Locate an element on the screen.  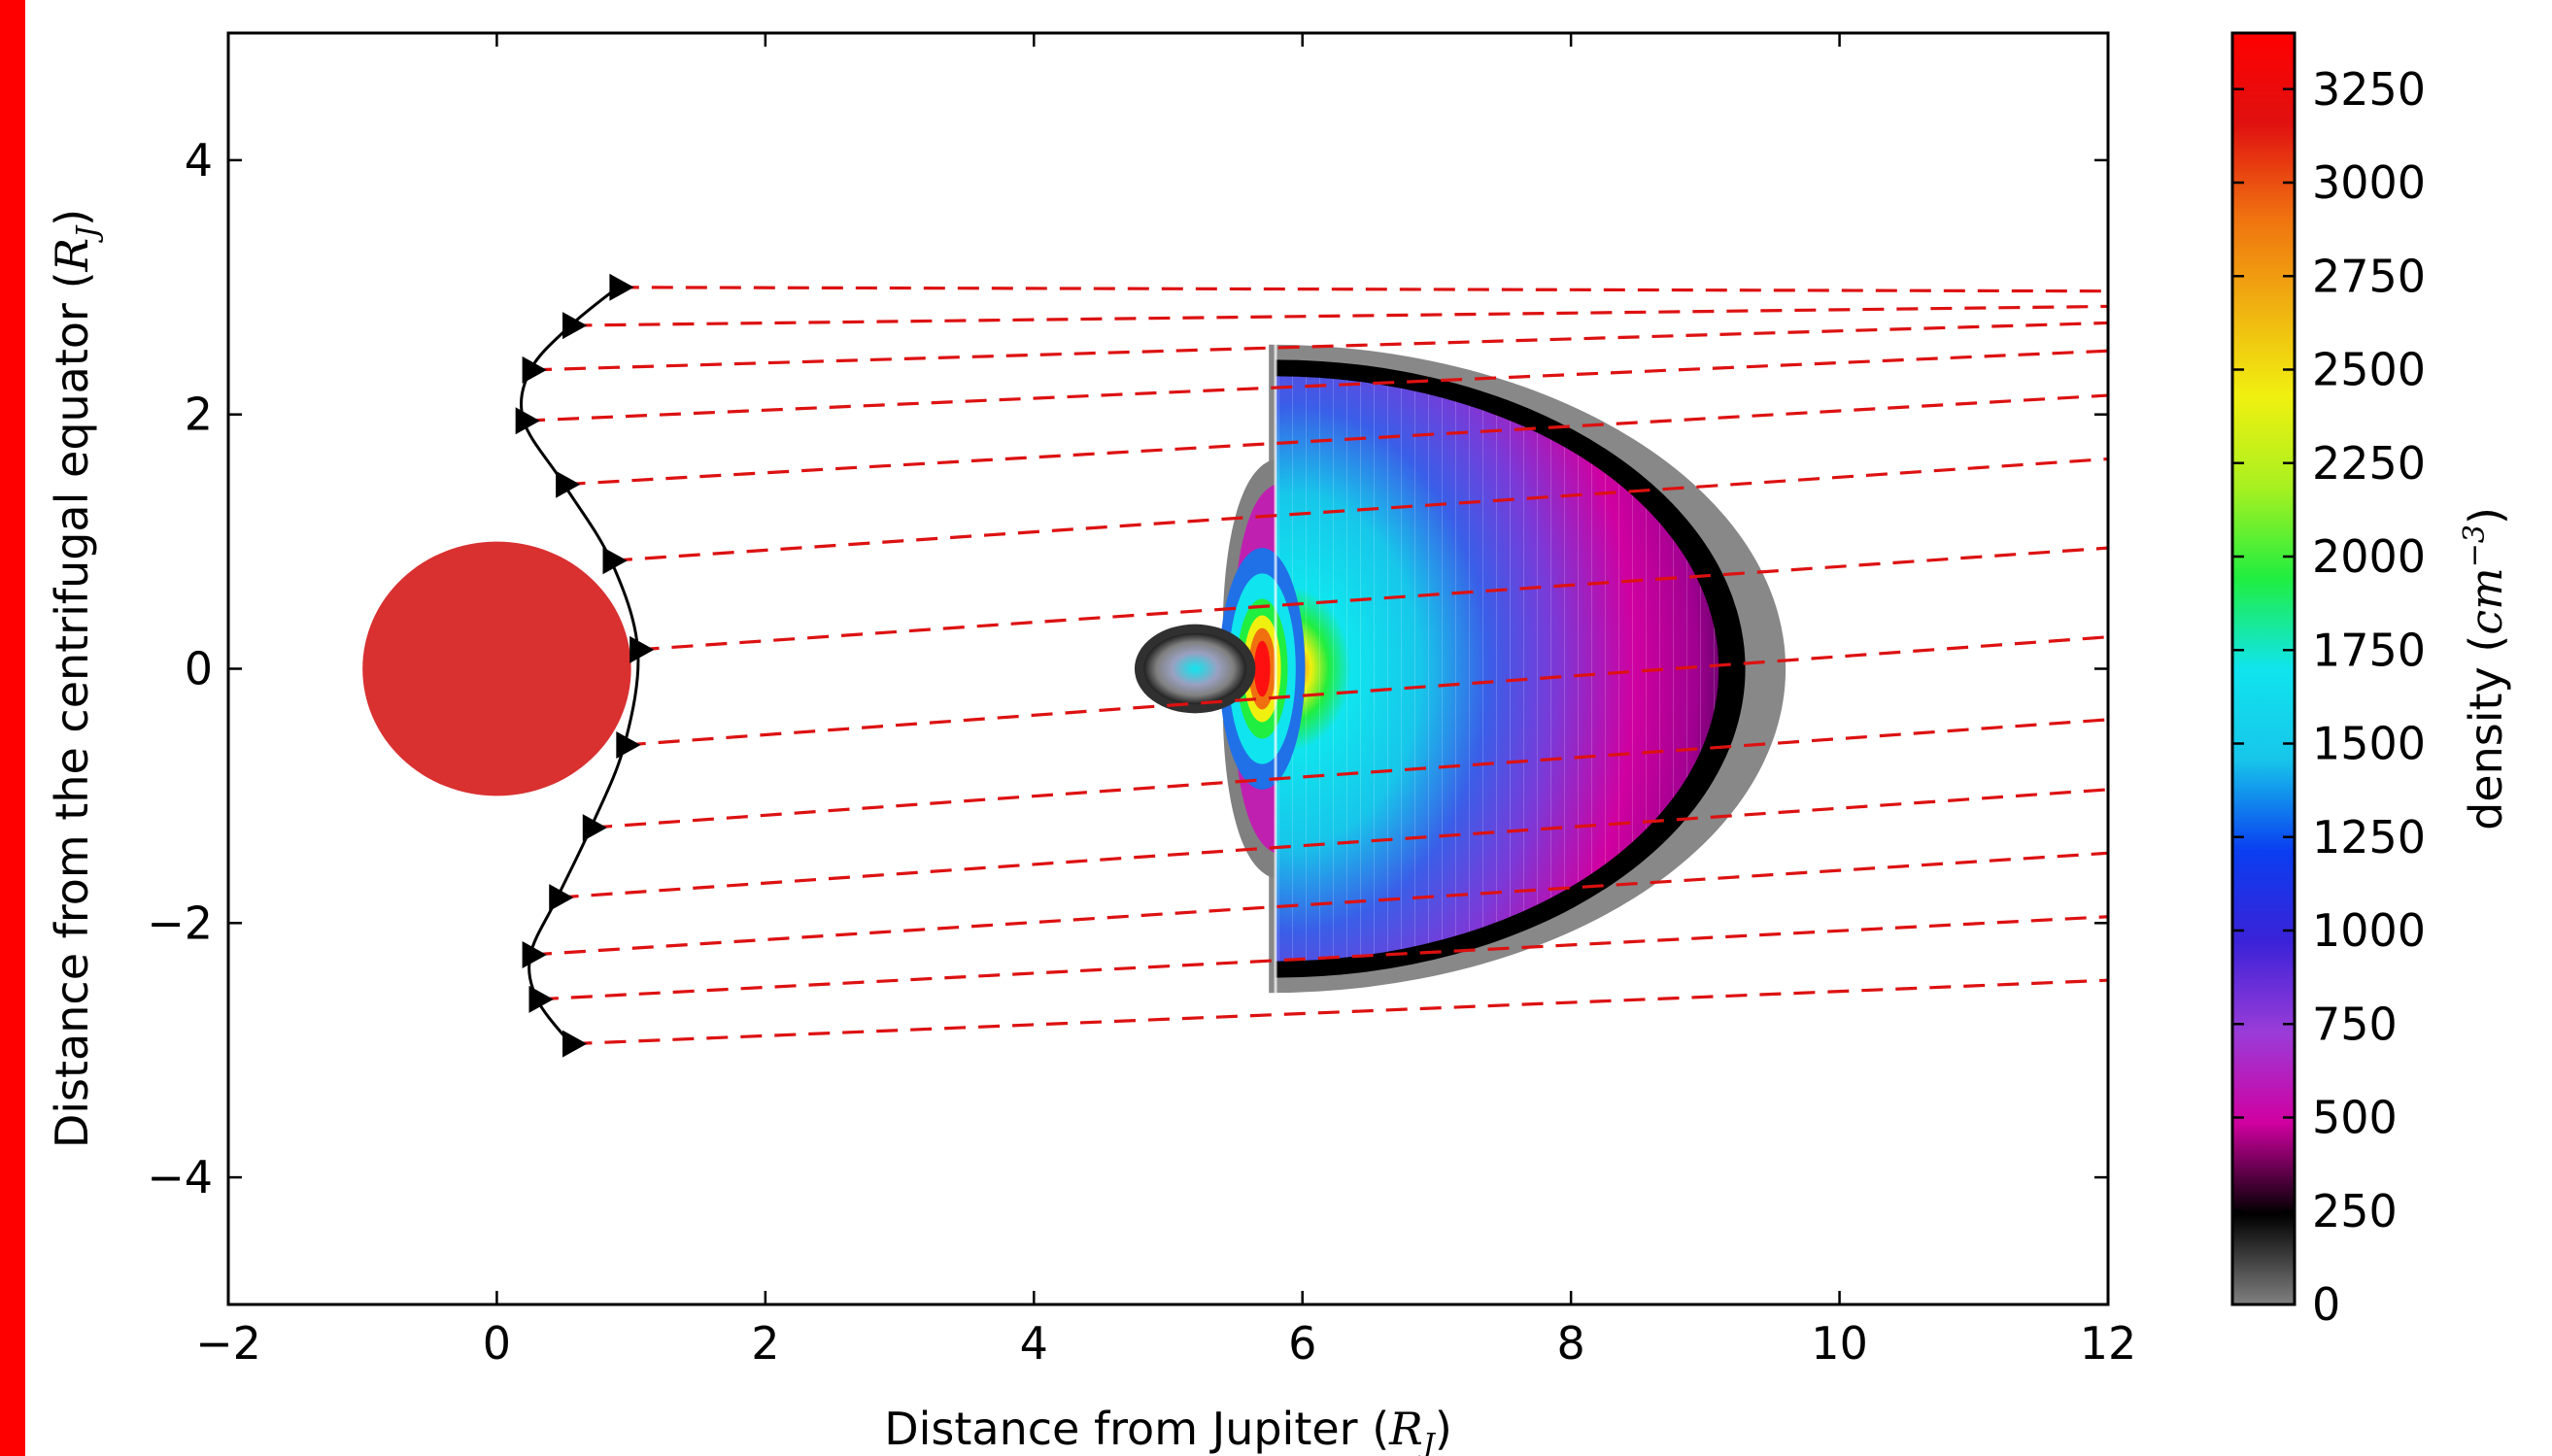
colorbar-label: density (cm−3) is located at coordinates (2485, 668).